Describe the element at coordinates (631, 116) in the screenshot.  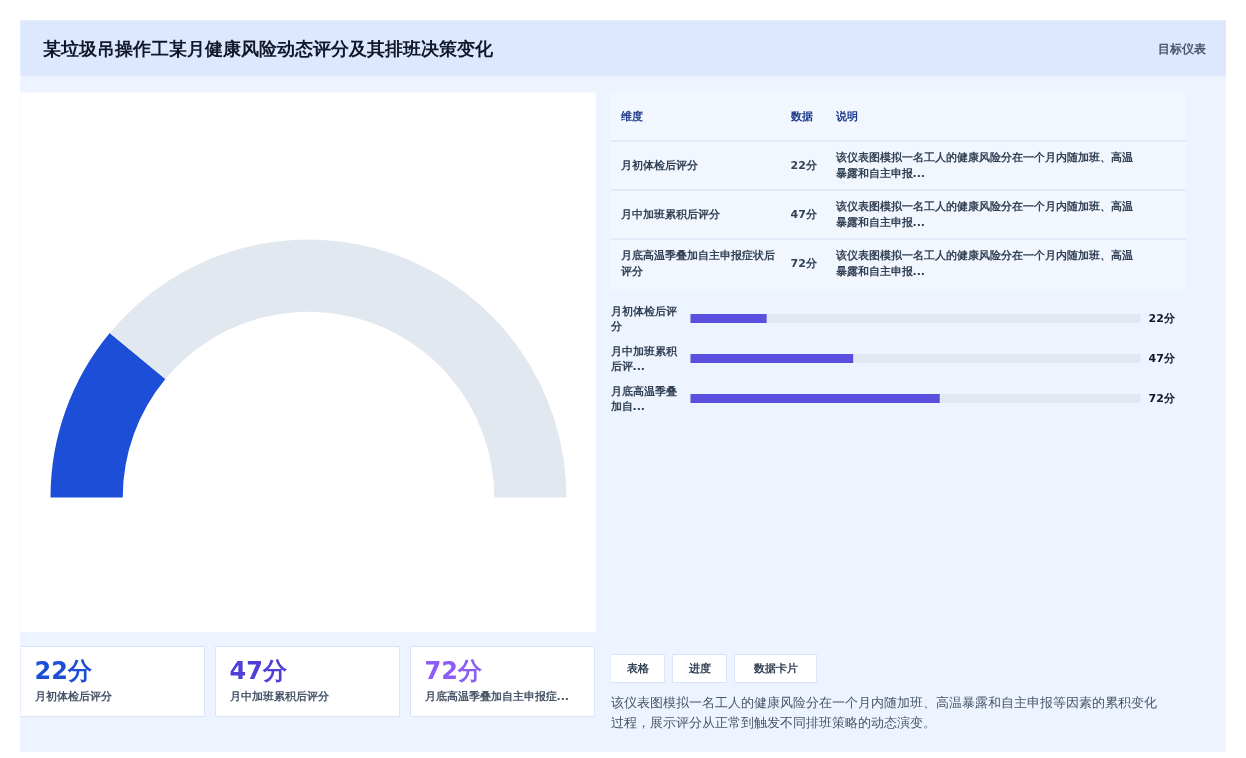
I see `text: 维度` at that location.